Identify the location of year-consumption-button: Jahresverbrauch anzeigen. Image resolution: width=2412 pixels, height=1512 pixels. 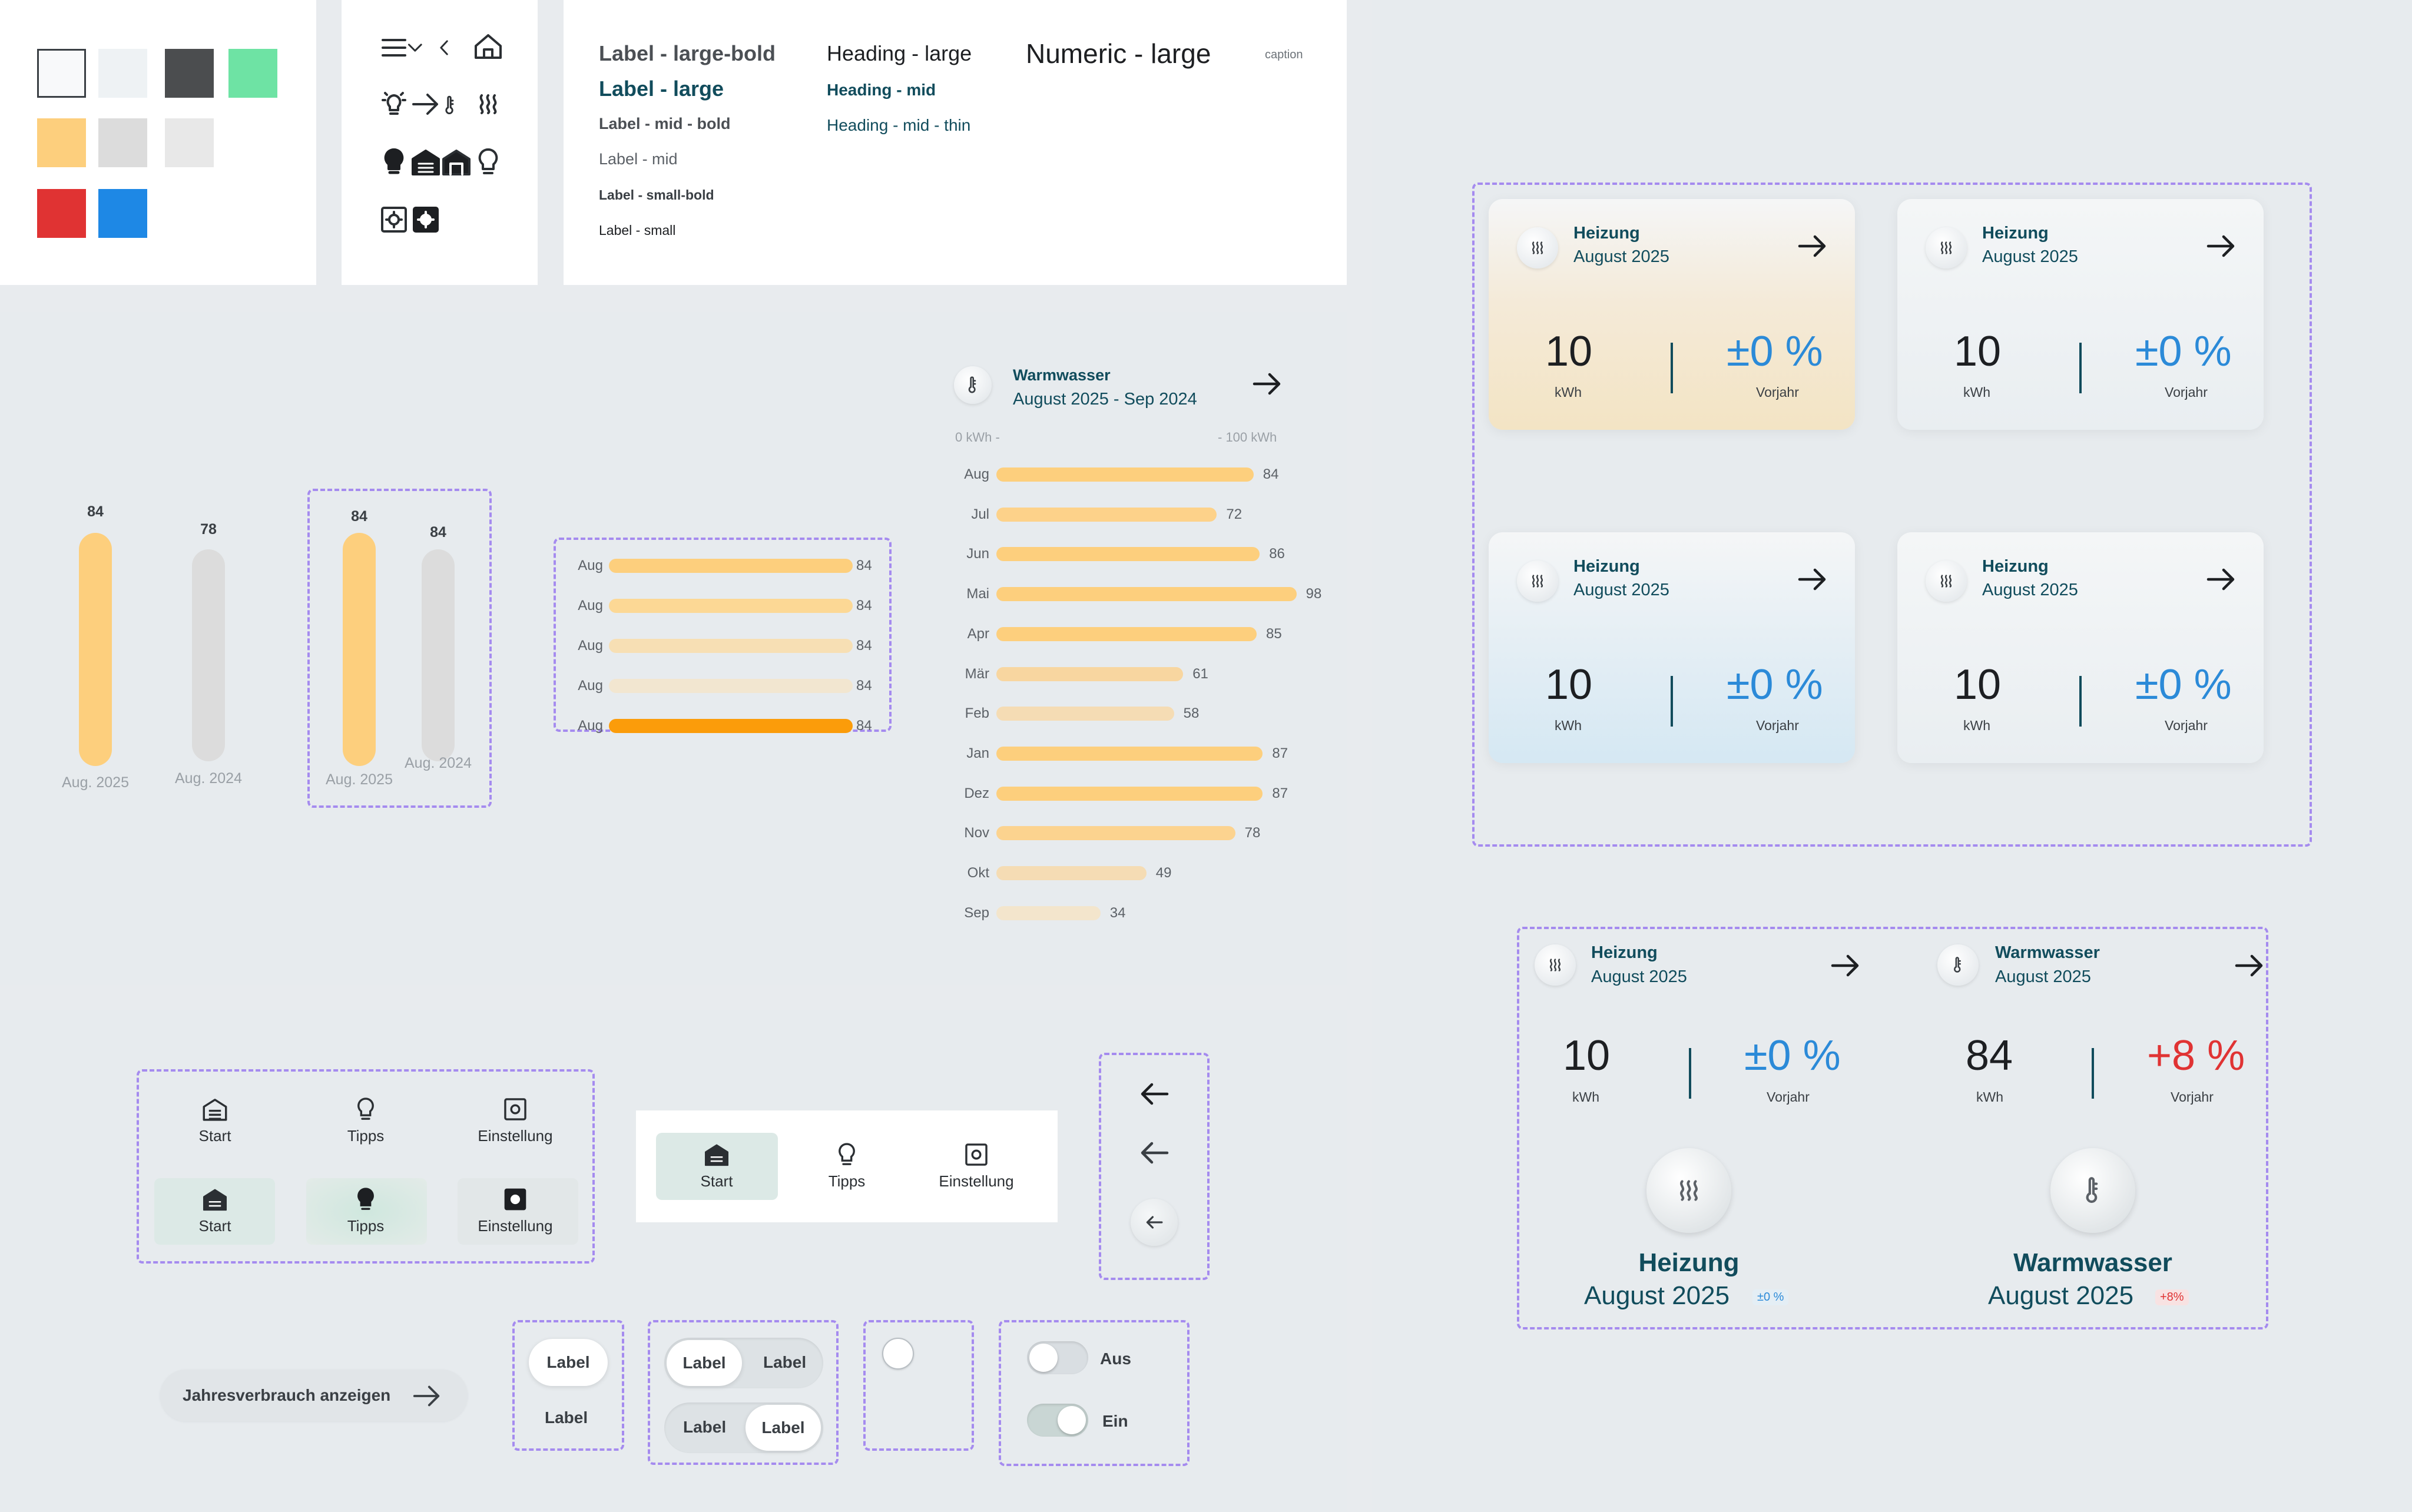
(314, 1395).